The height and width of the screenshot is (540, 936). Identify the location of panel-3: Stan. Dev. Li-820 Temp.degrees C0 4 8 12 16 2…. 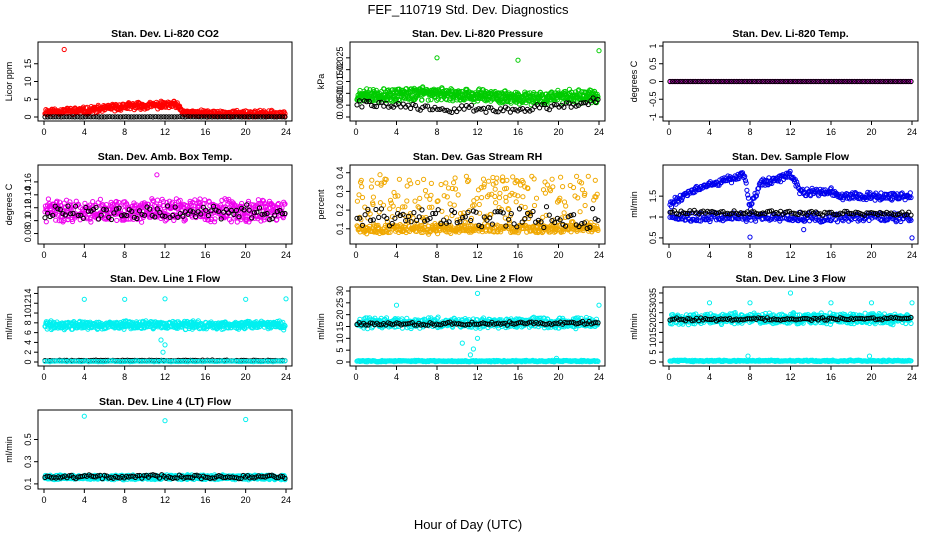
(774, 82).